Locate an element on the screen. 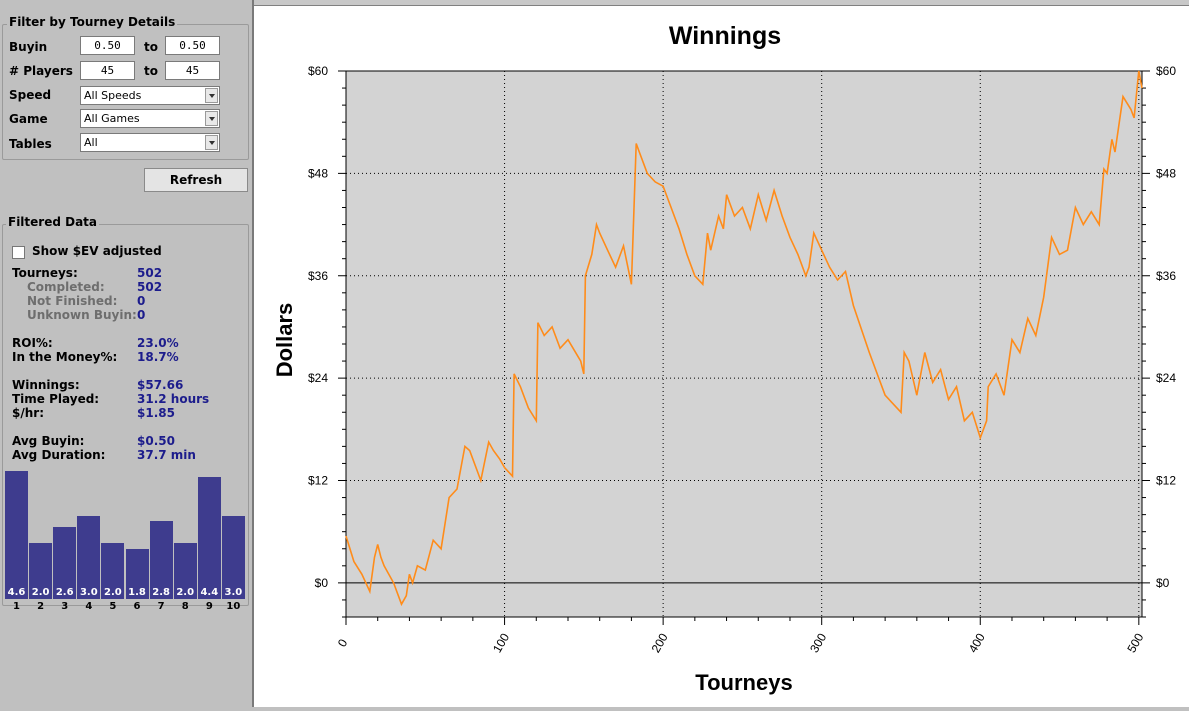 The height and width of the screenshot is (711, 1189). histogram-position-label: 4 is located at coordinates (89, 606).